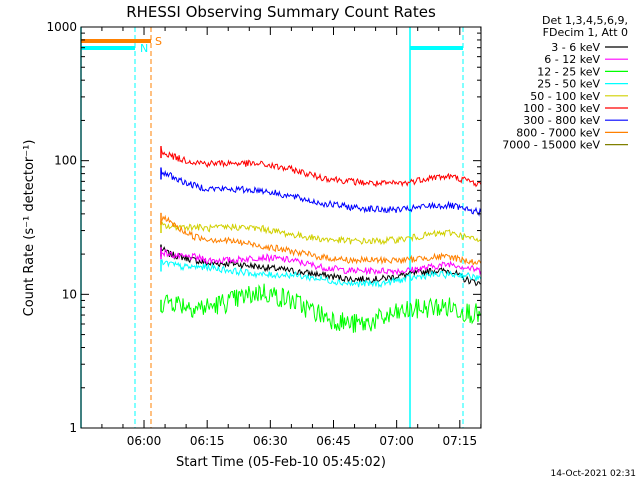 Image resolution: width=640 pixels, height=480 pixels. What do you see at coordinates (29, 228) in the screenshot?
I see `y-axis-label: Count Rate (s⁻¹ detector⁻¹)` at bounding box center [29, 228].